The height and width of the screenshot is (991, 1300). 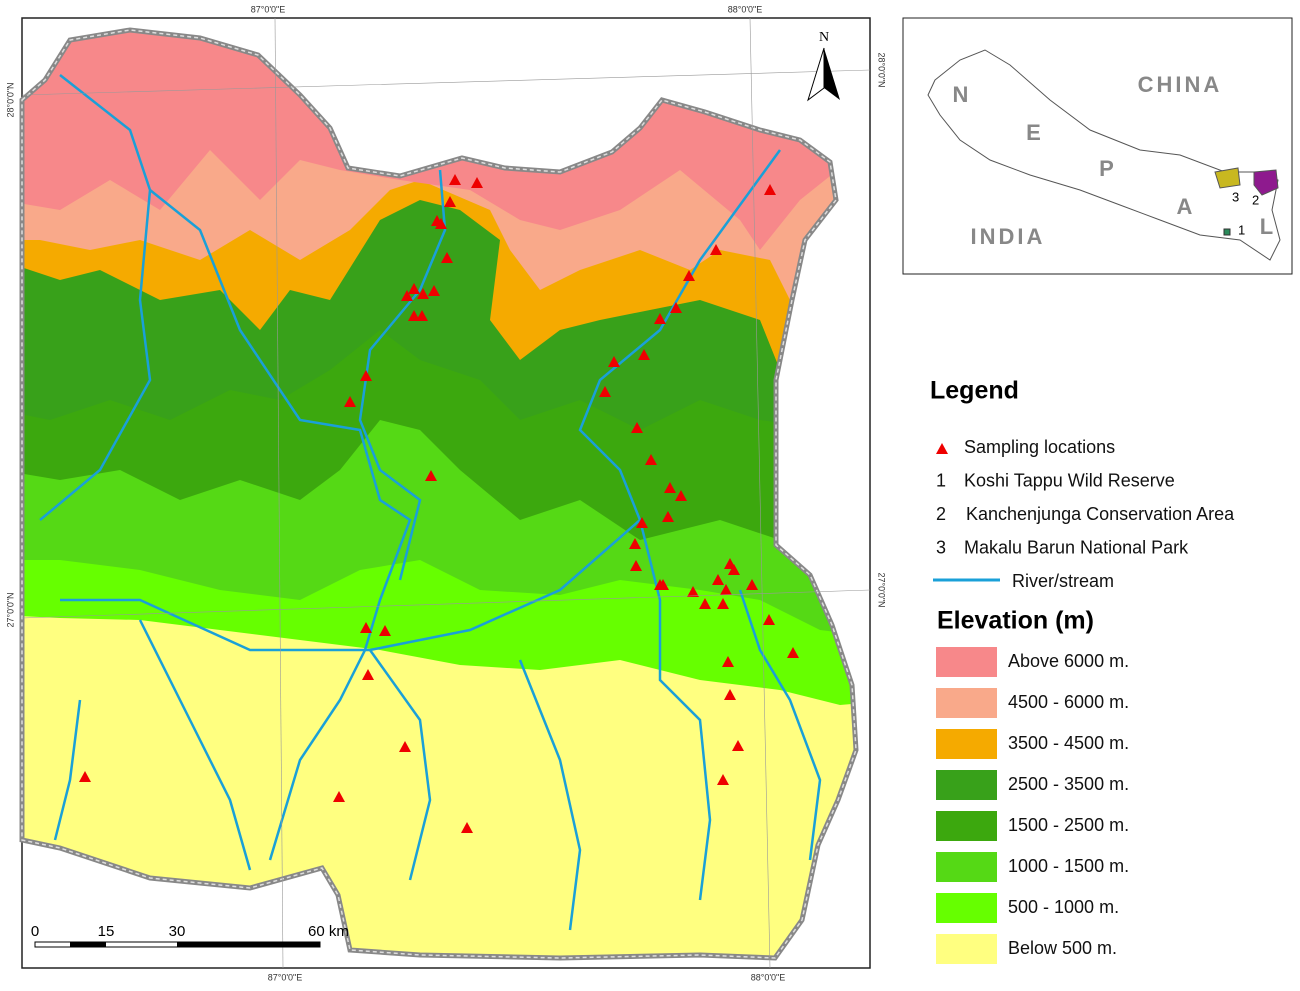 I want to click on elevation-title: Elevation (m), so click(x=1015, y=621).